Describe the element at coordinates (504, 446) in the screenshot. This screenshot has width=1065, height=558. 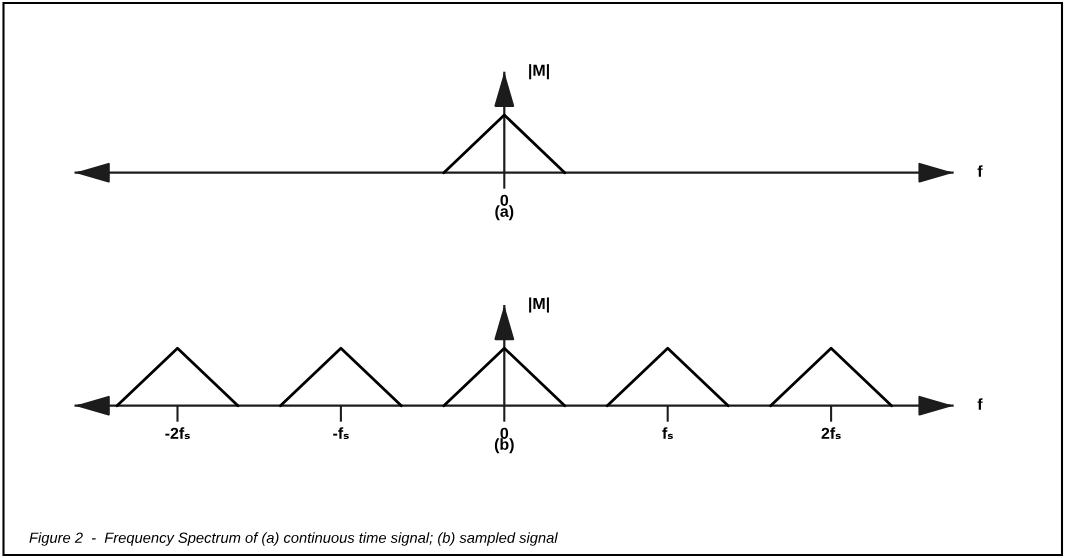
I see `text: (b)` at that location.